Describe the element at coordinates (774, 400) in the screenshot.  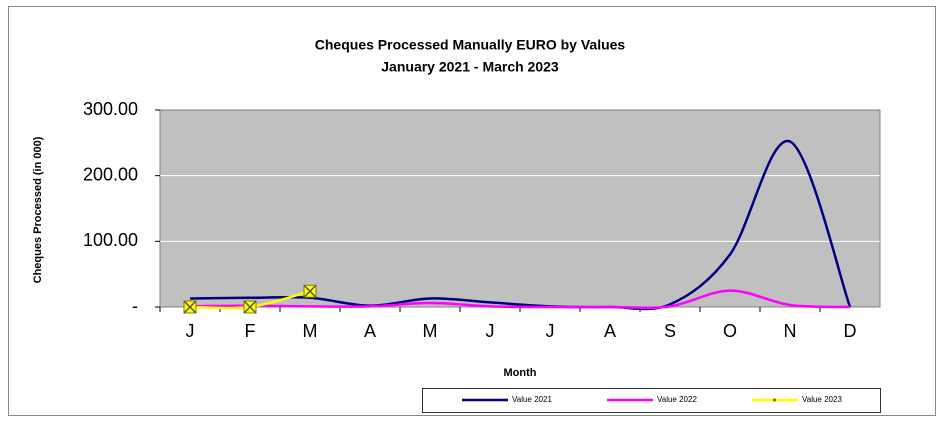
I see `legend-marker` at that location.